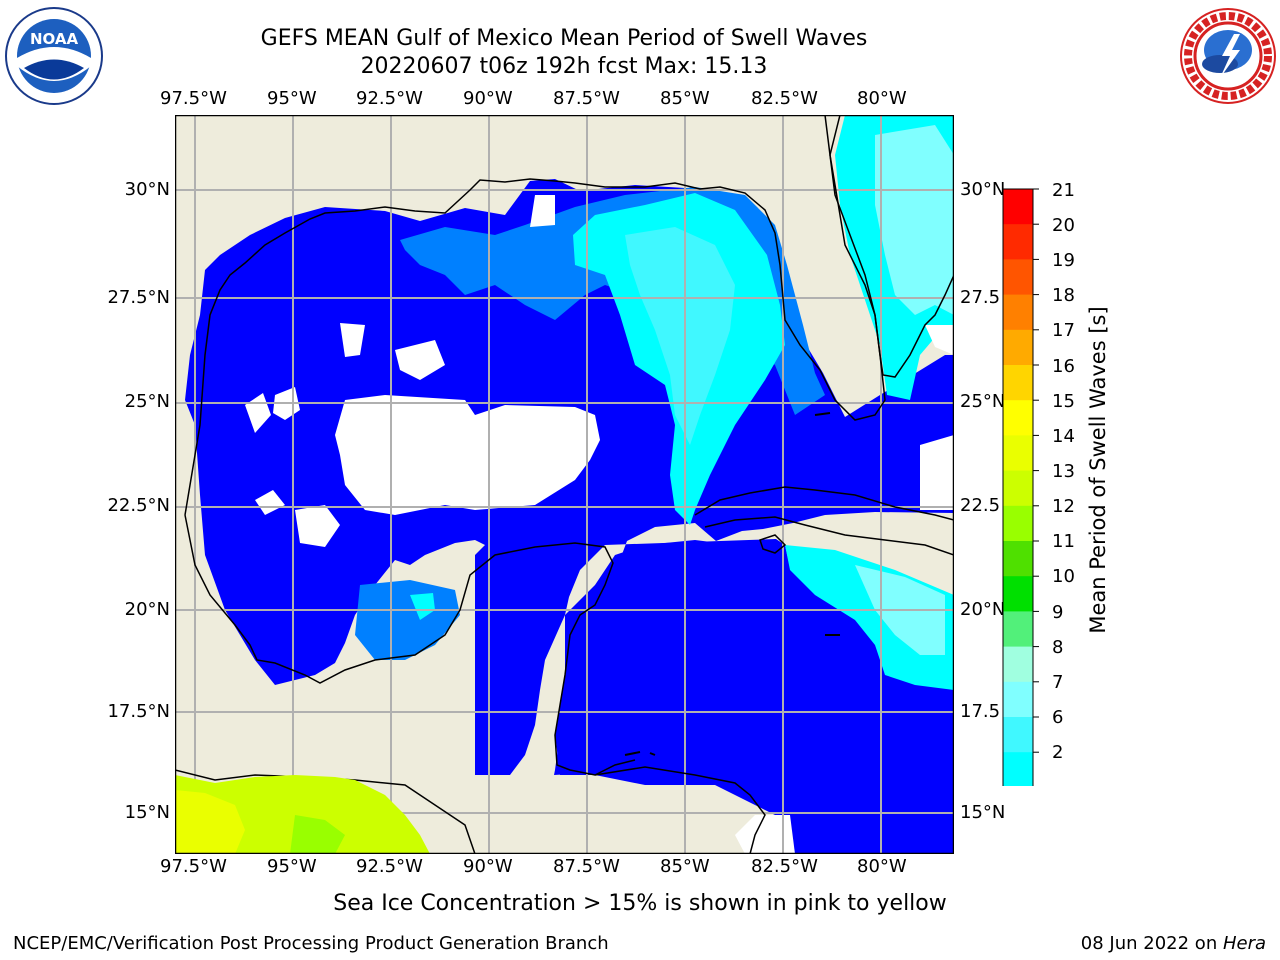  I want to click on lon-label-bottom: 97.5°W, so click(193, 866).